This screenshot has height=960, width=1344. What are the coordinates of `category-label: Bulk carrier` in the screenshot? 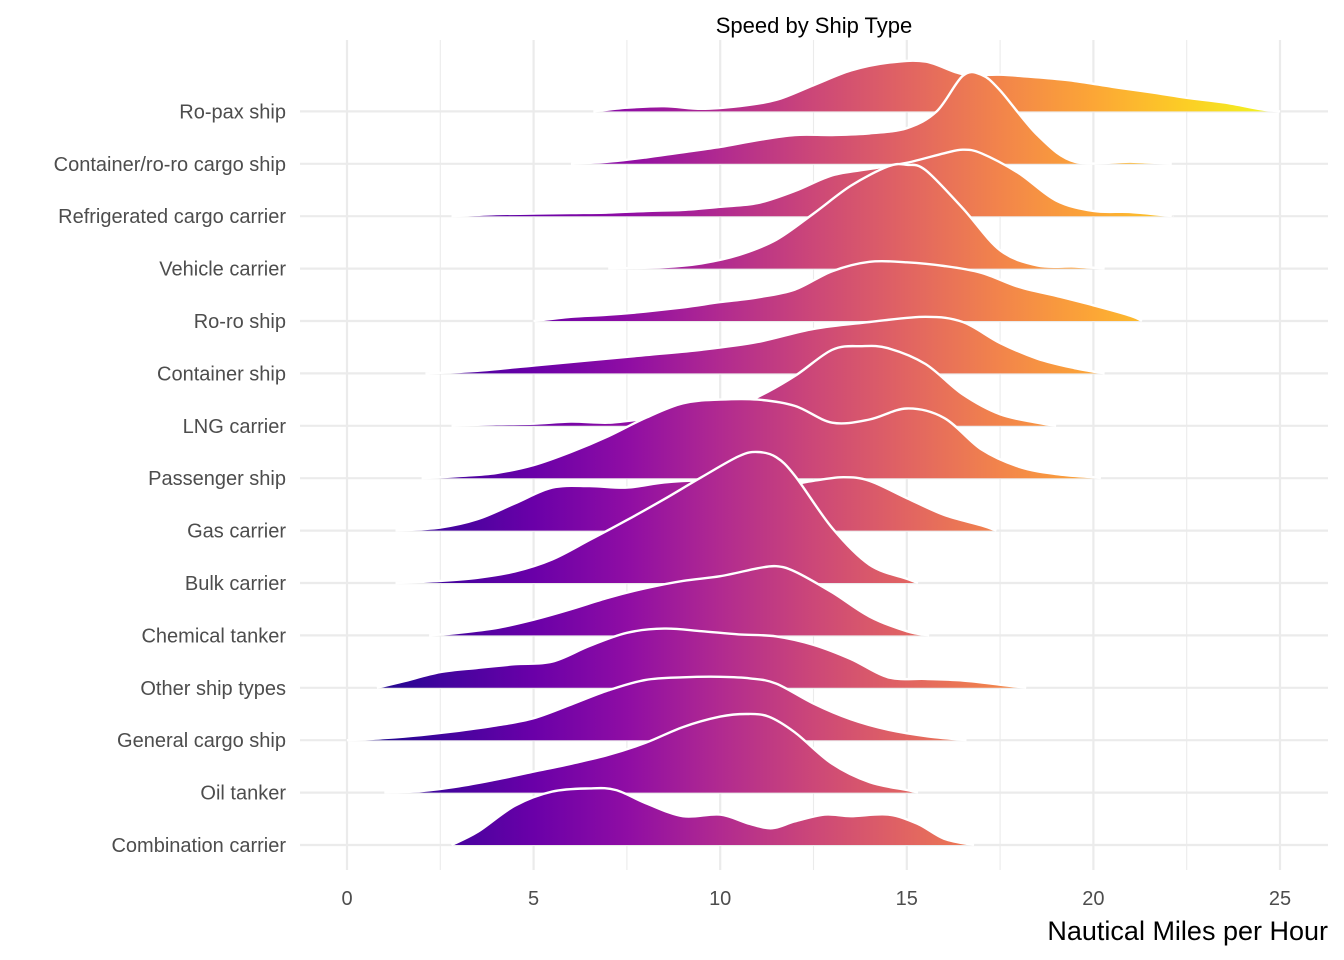 It's located at (235, 584).